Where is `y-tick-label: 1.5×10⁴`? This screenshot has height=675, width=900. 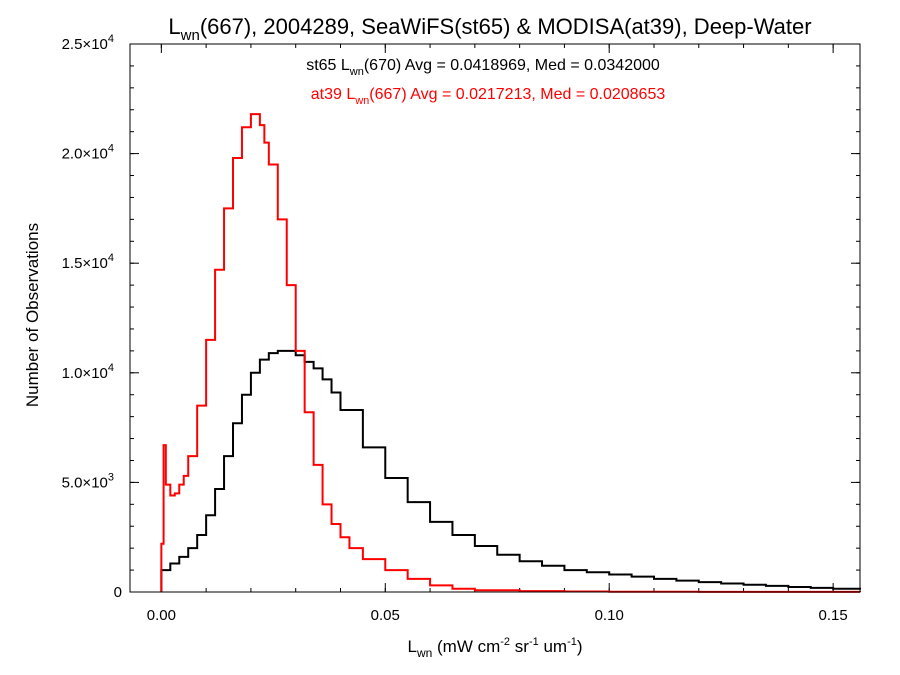 y-tick-label: 1.5×10⁴ is located at coordinates (88, 262).